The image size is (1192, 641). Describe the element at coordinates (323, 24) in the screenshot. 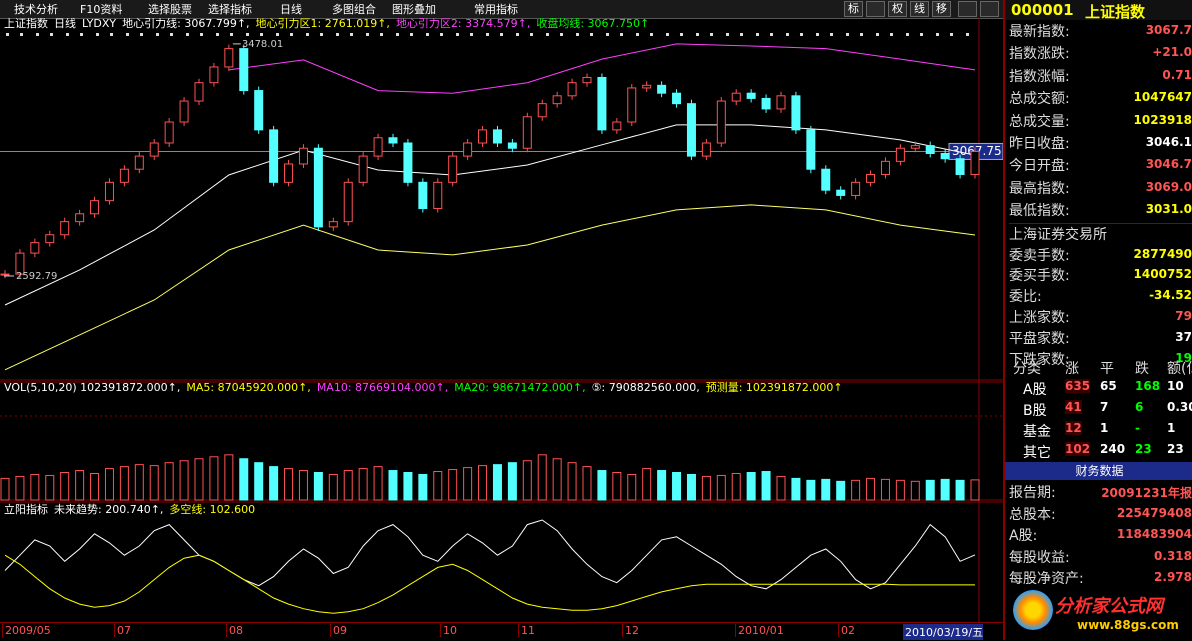

I see `indicator-header: 地心引力区1: 2761.019↑,` at that location.